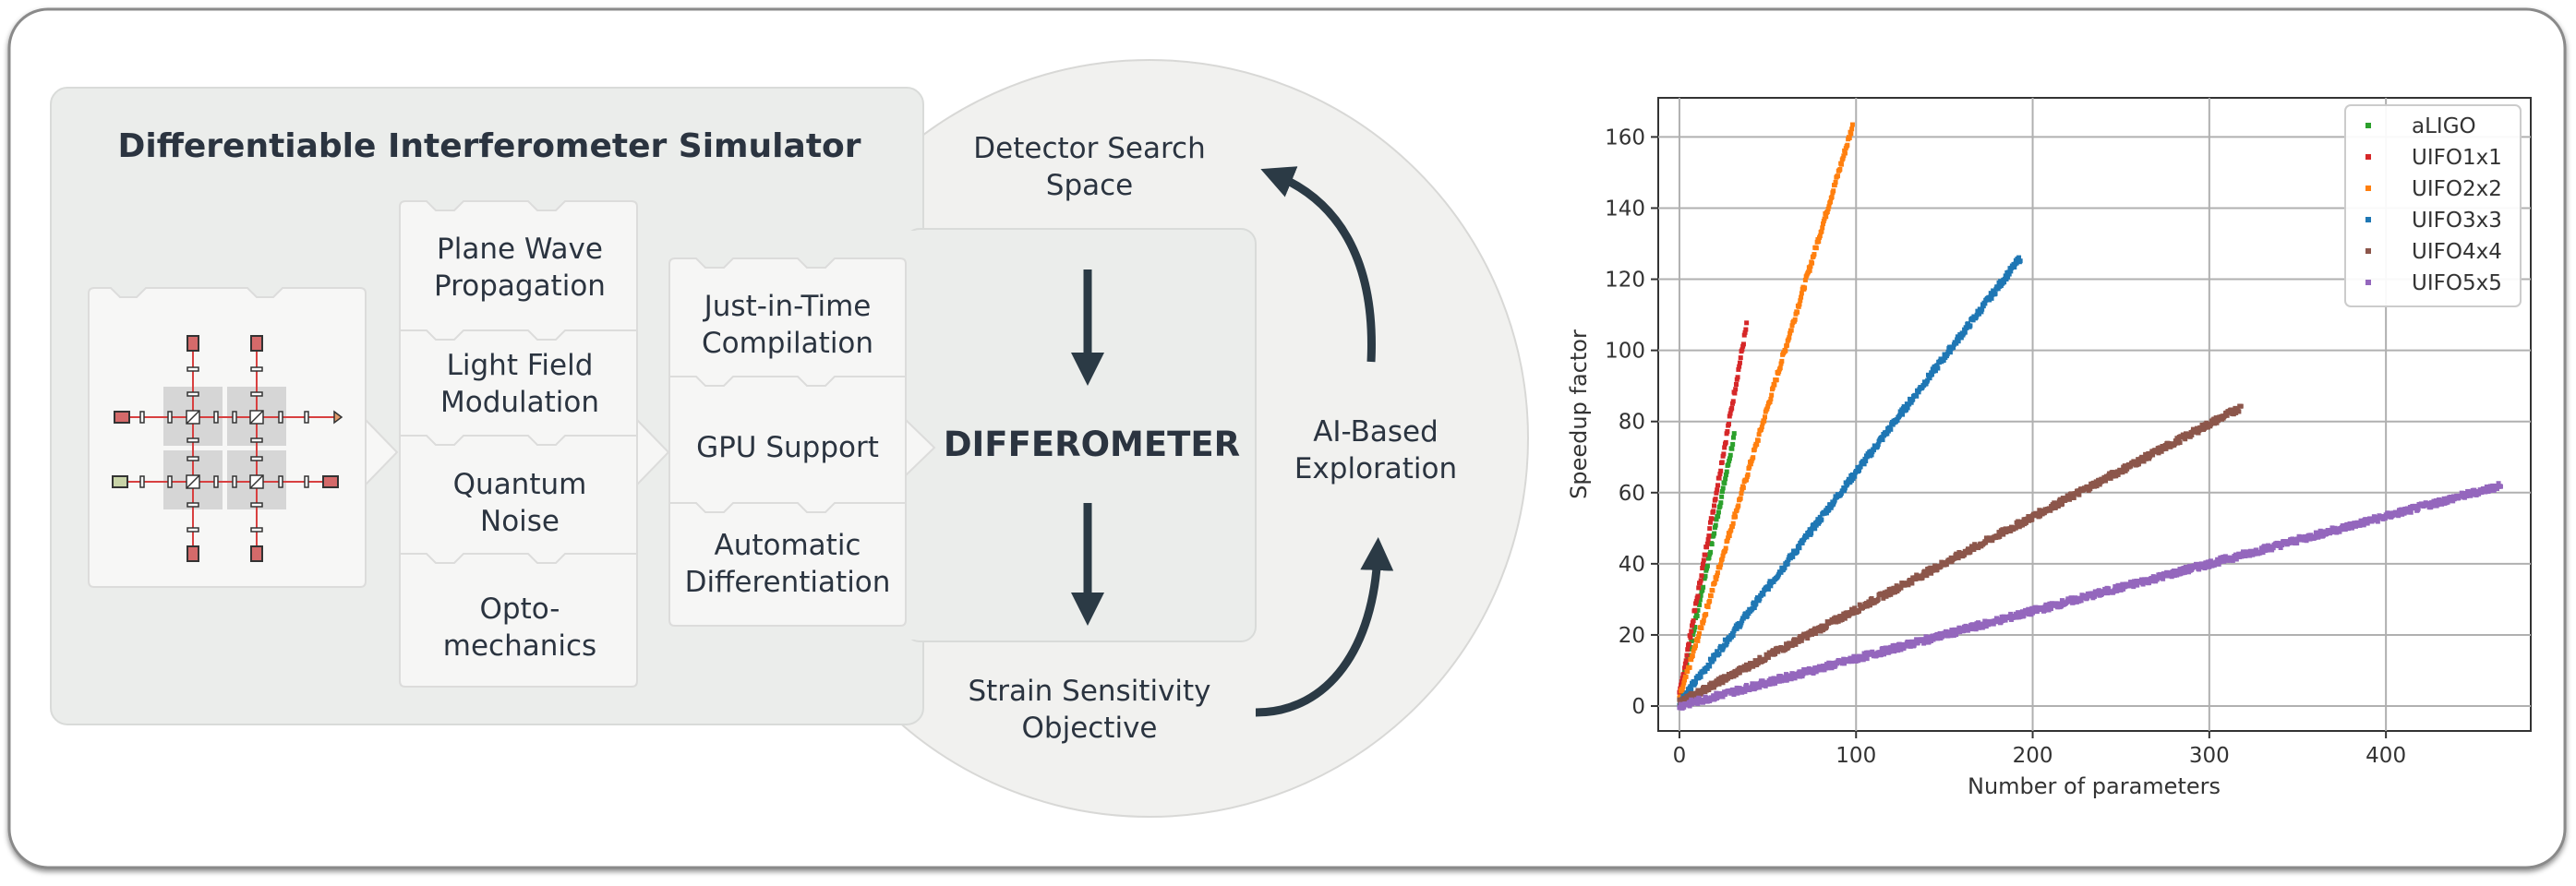  What do you see at coordinates (489, 146) in the screenshot?
I see `simulator-title: Differentiable Interferometer Simulator` at bounding box center [489, 146].